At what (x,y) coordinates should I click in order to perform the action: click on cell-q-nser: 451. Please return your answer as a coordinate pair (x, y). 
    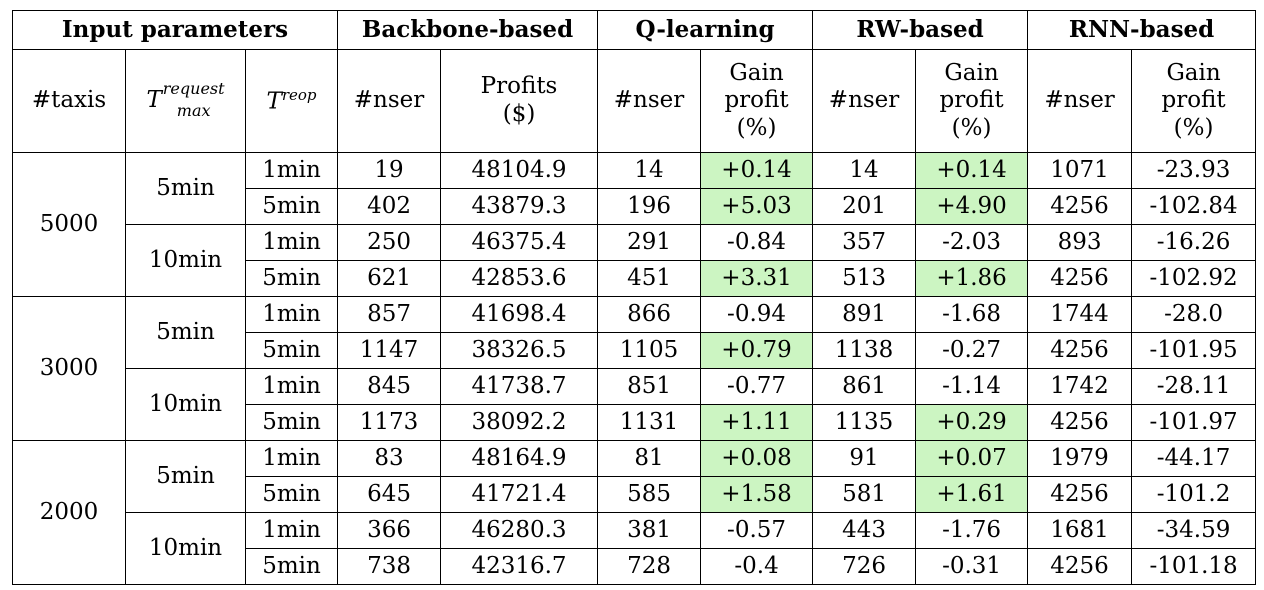
    Looking at the image, I should click on (649, 278).